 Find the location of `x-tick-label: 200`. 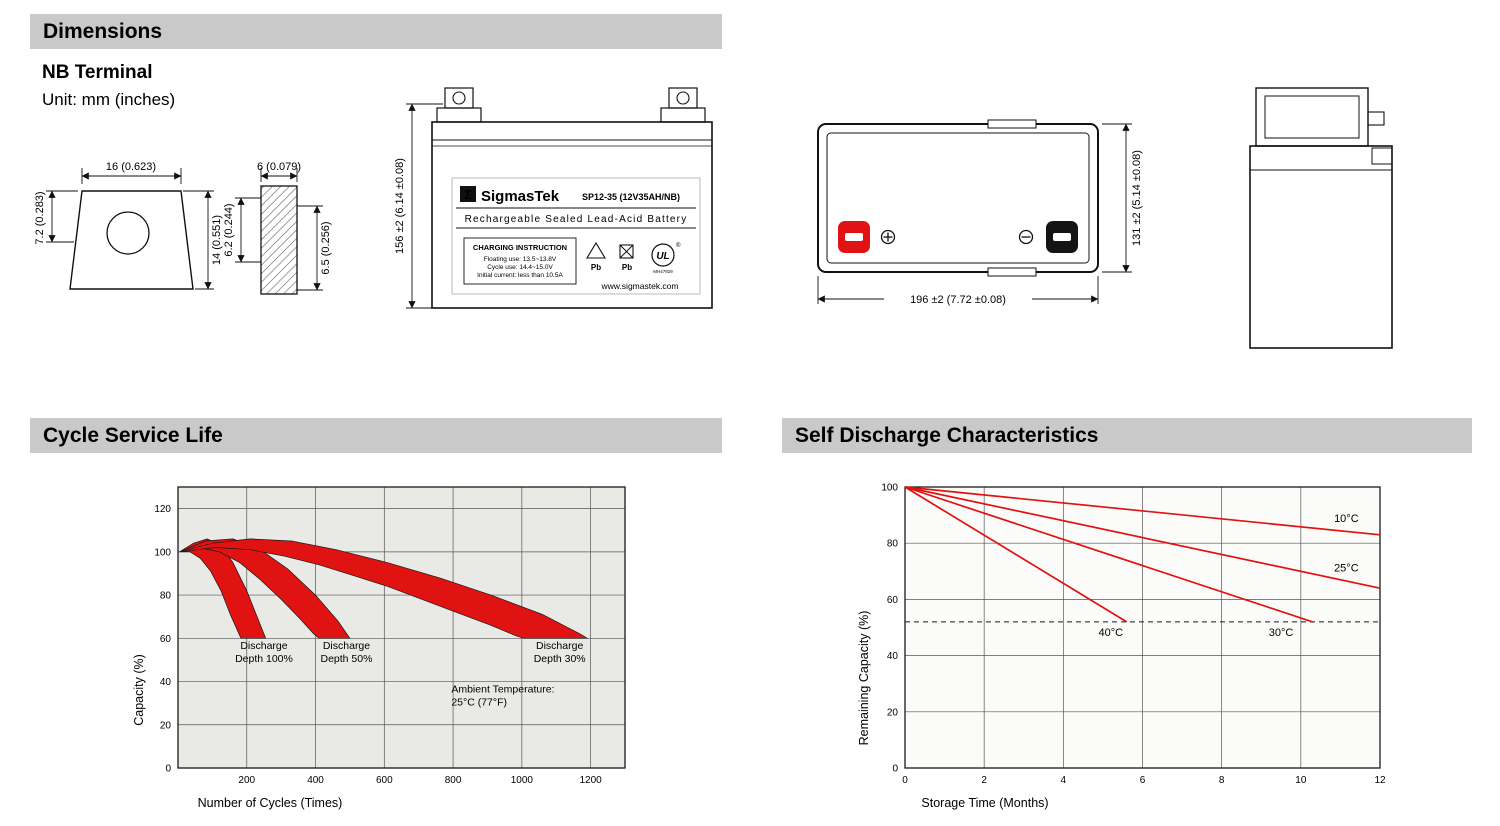

x-tick-label: 200 is located at coordinates (246, 780).